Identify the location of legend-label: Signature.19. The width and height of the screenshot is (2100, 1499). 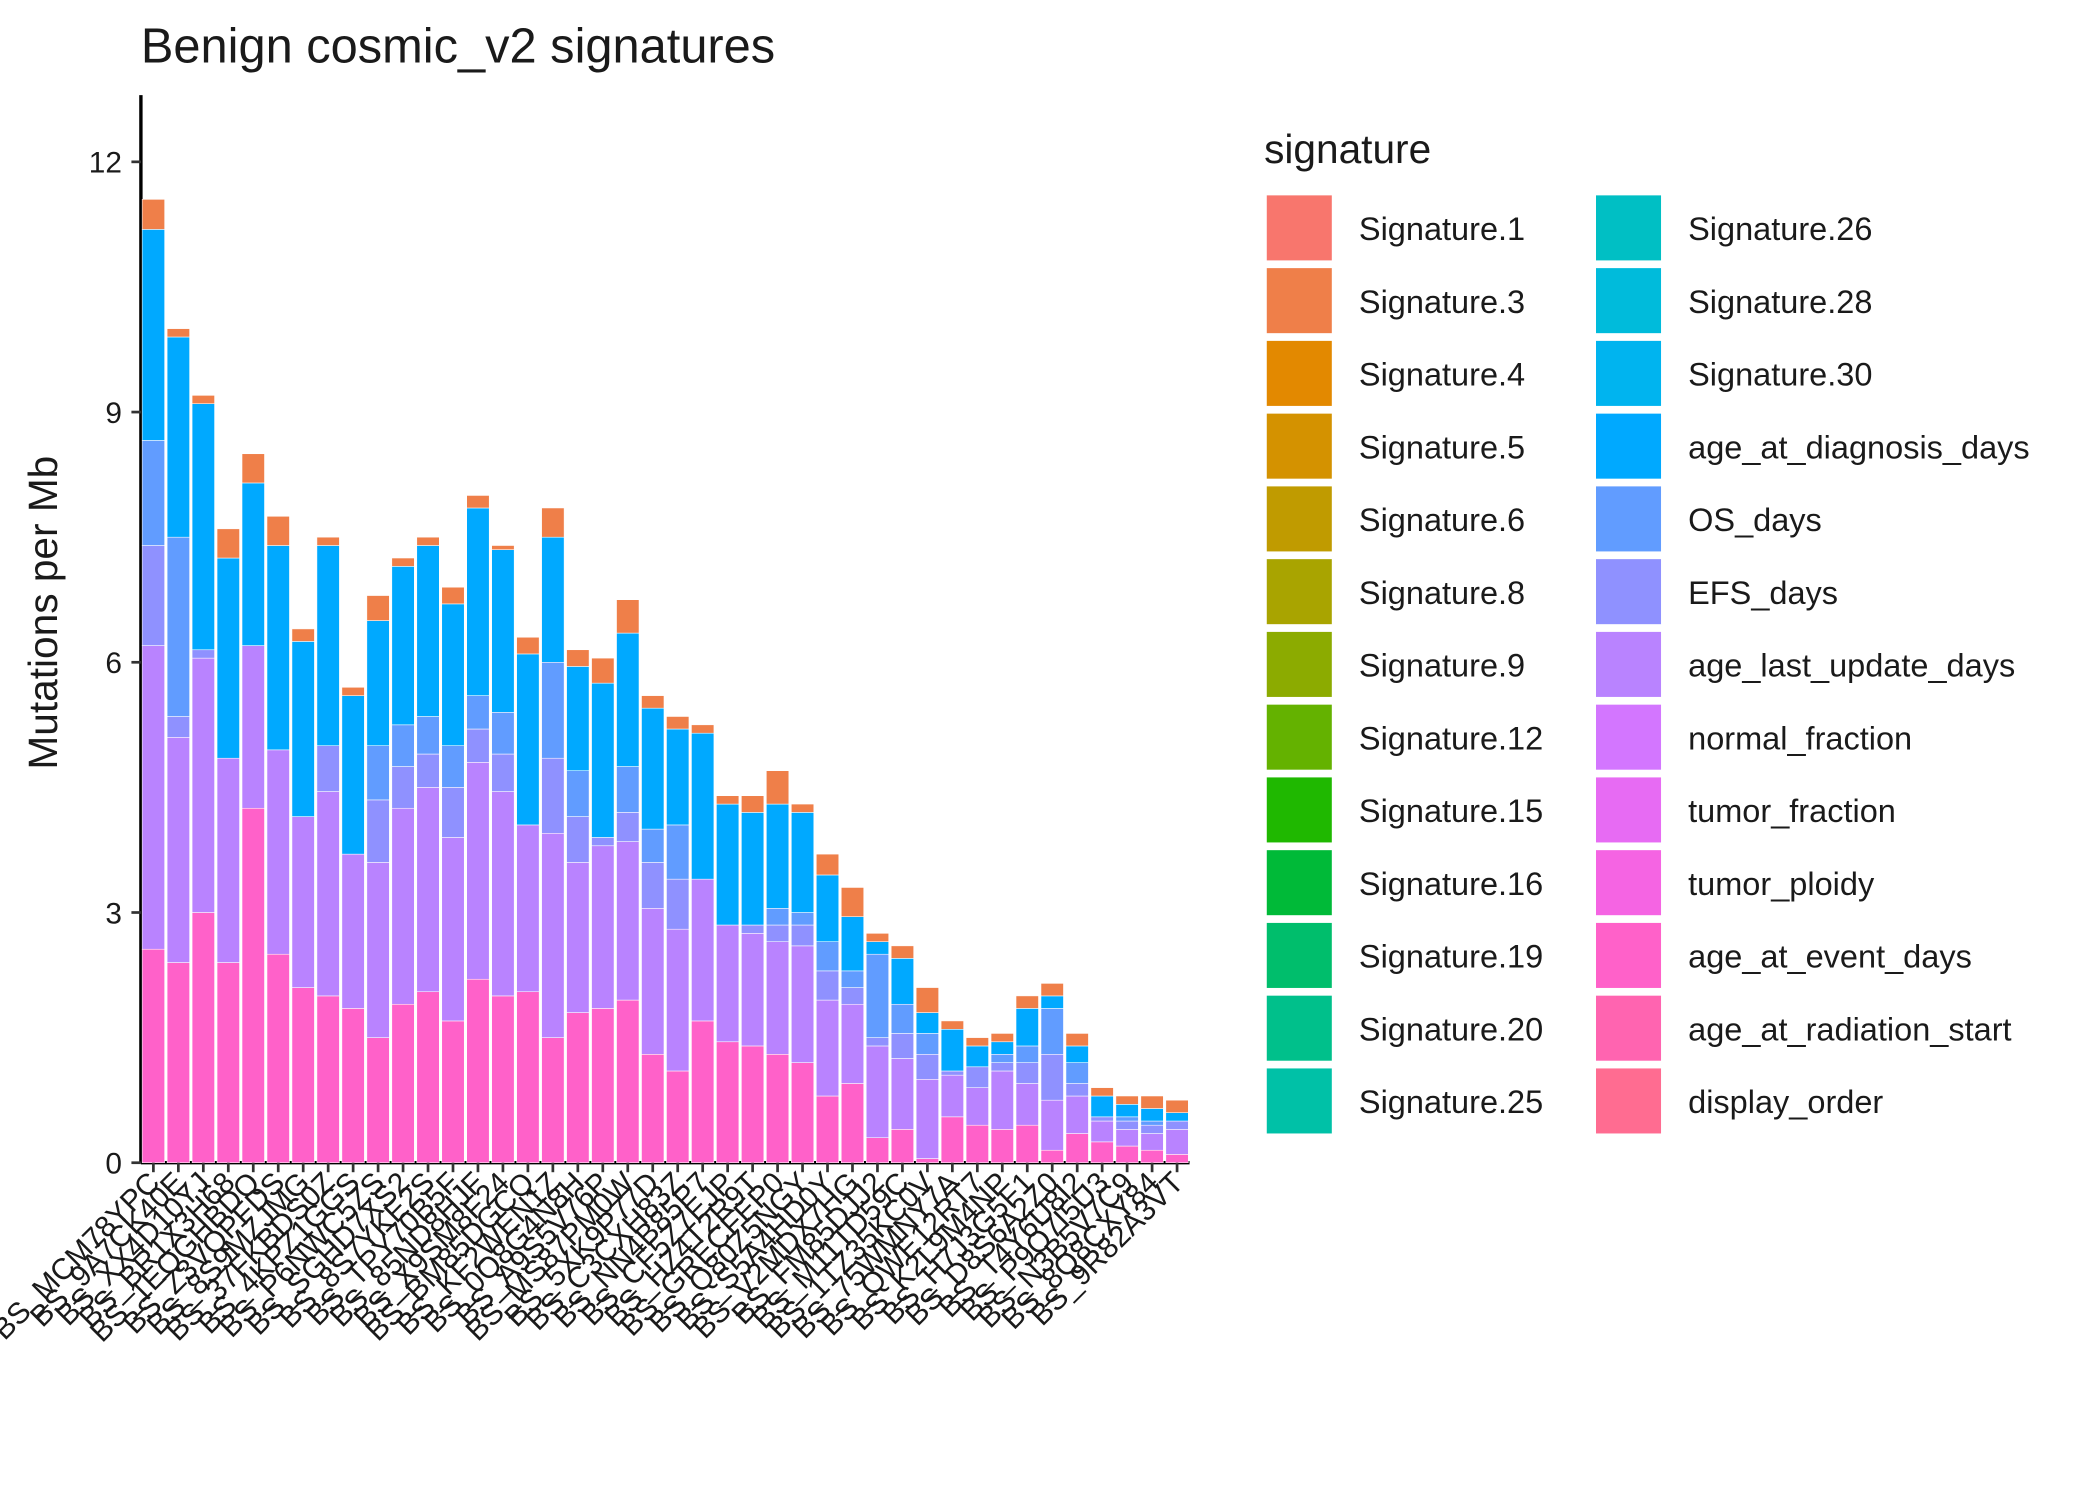
(1451, 957).